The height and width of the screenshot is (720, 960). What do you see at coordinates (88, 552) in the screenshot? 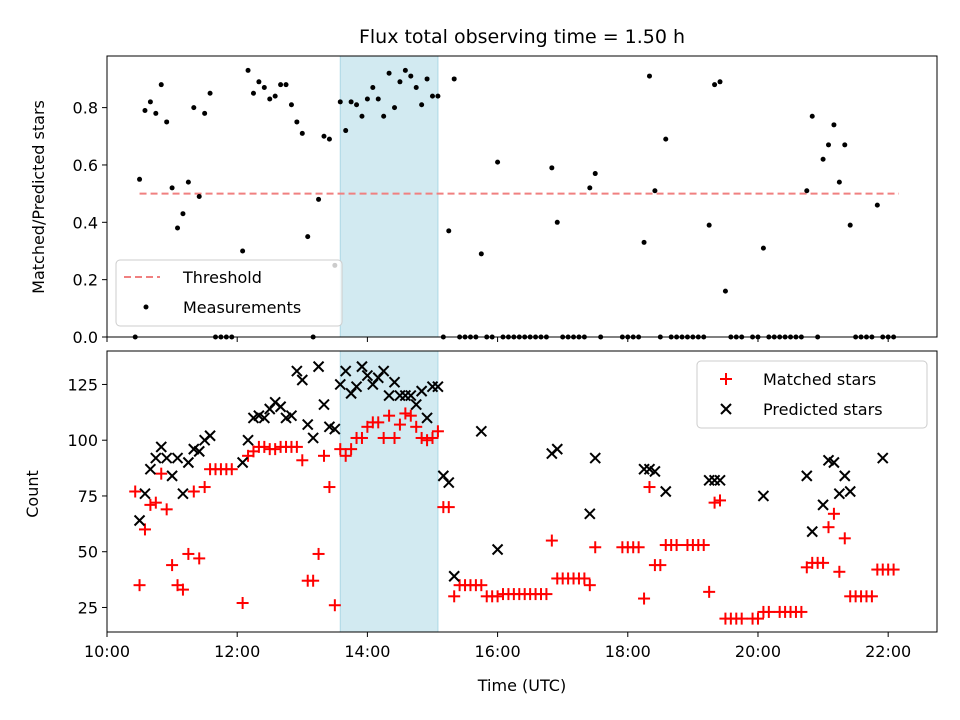
I see `y-tick-label: 50` at bounding box center [88, 552].